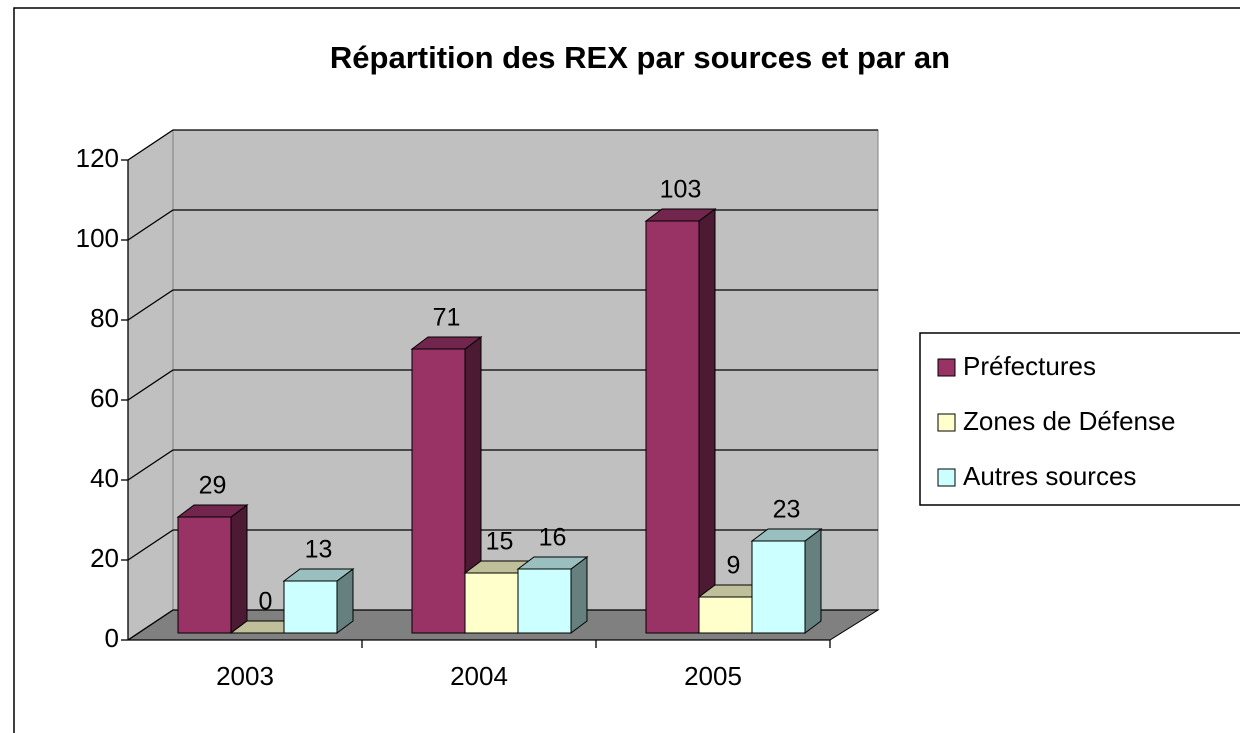  Describe the element at coordinates (213, 486) in the screenshot. I see `data-label: 29` at that location.